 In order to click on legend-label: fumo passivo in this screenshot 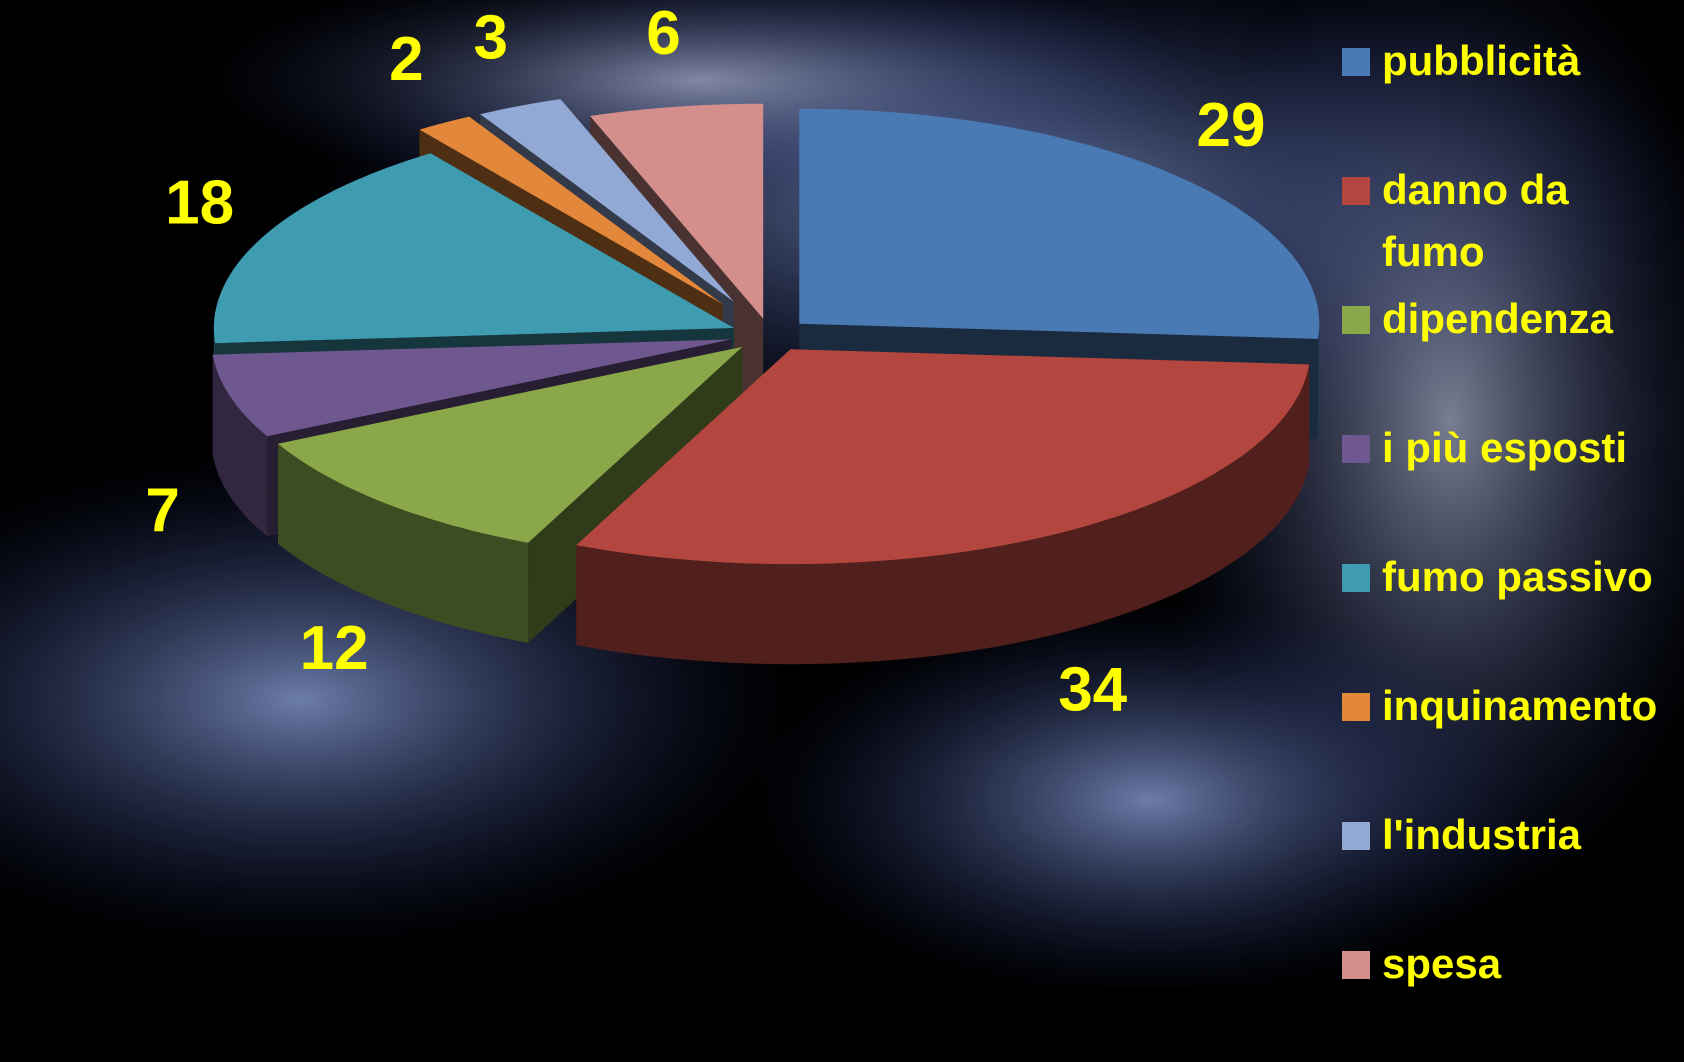, I will do `click(1517, 576)`.